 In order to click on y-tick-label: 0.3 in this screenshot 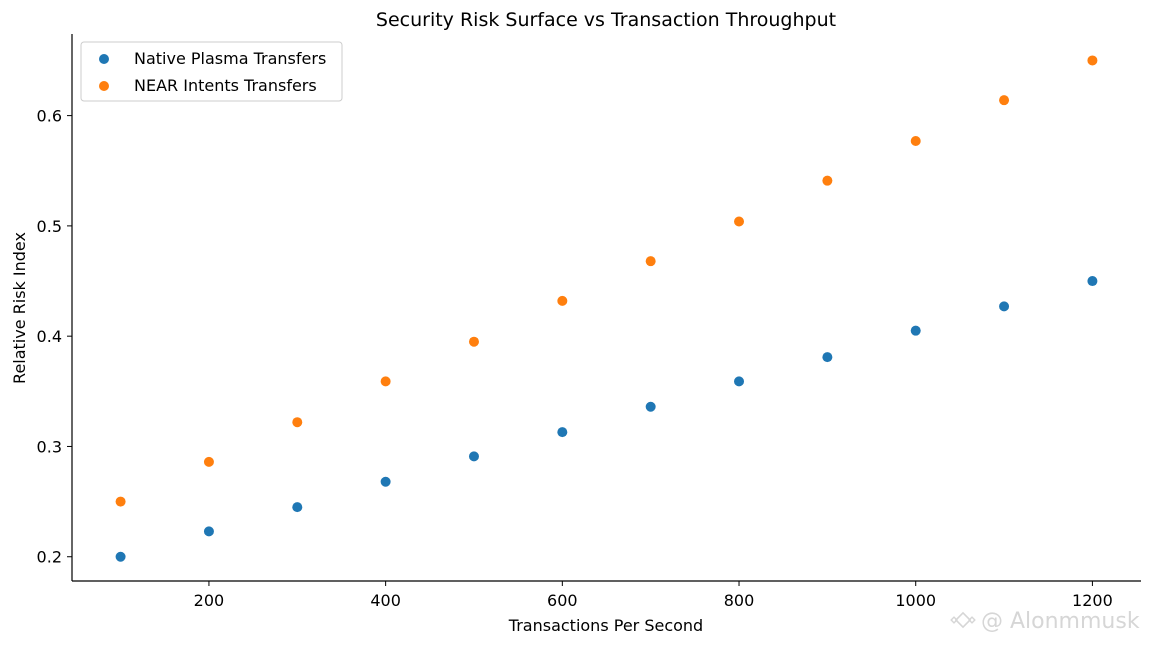, I will do `click(49, 446)`.